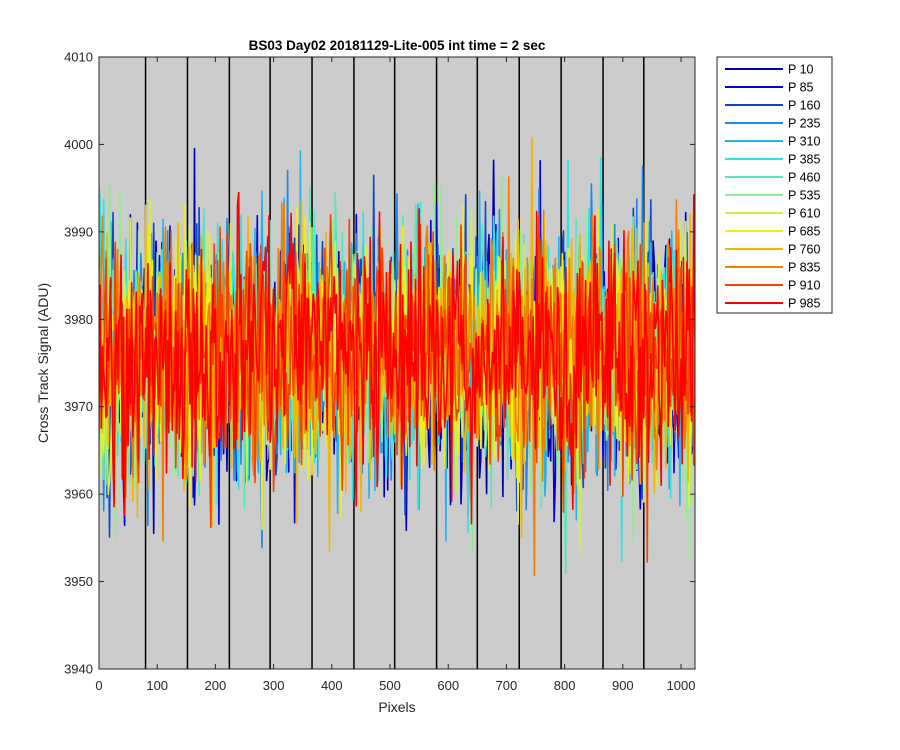  I want to click on x-tick-label: 500, so click(390, 685).